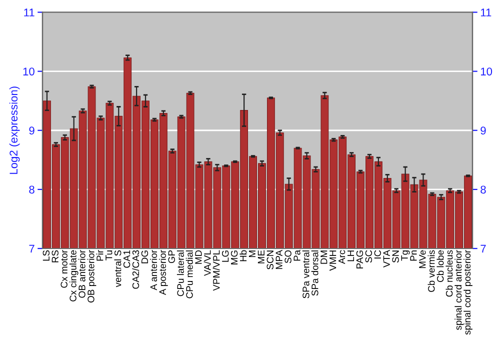 The image size is (500, 350). I want to click on y2-tick-label: 8, so click(483, 190).